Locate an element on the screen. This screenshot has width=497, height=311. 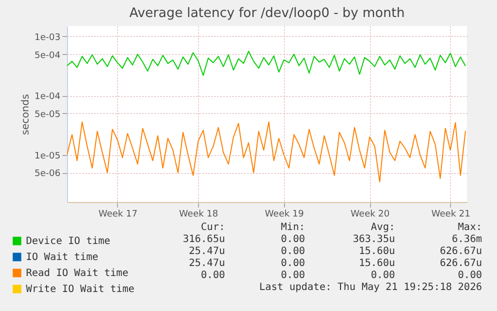
text: Last update: Thu May 21 19:25:18 2026 is located at coordinates (370, 287).